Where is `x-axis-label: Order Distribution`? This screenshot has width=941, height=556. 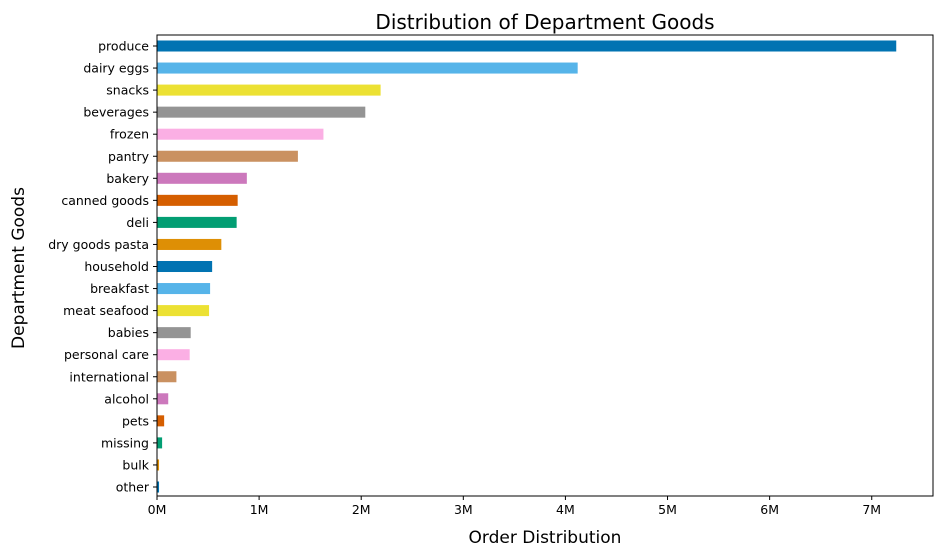 x-axis-label: Order Distribution is located at coordinates (545, 538).